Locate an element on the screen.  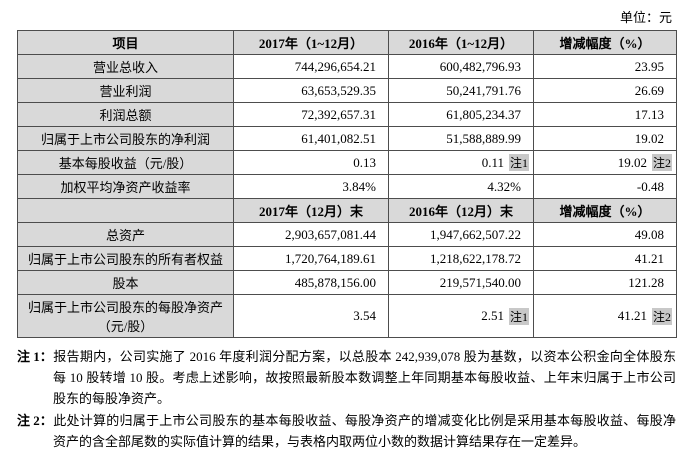
value-2017-cell: 0.13 is located at coordinates (311, 162).